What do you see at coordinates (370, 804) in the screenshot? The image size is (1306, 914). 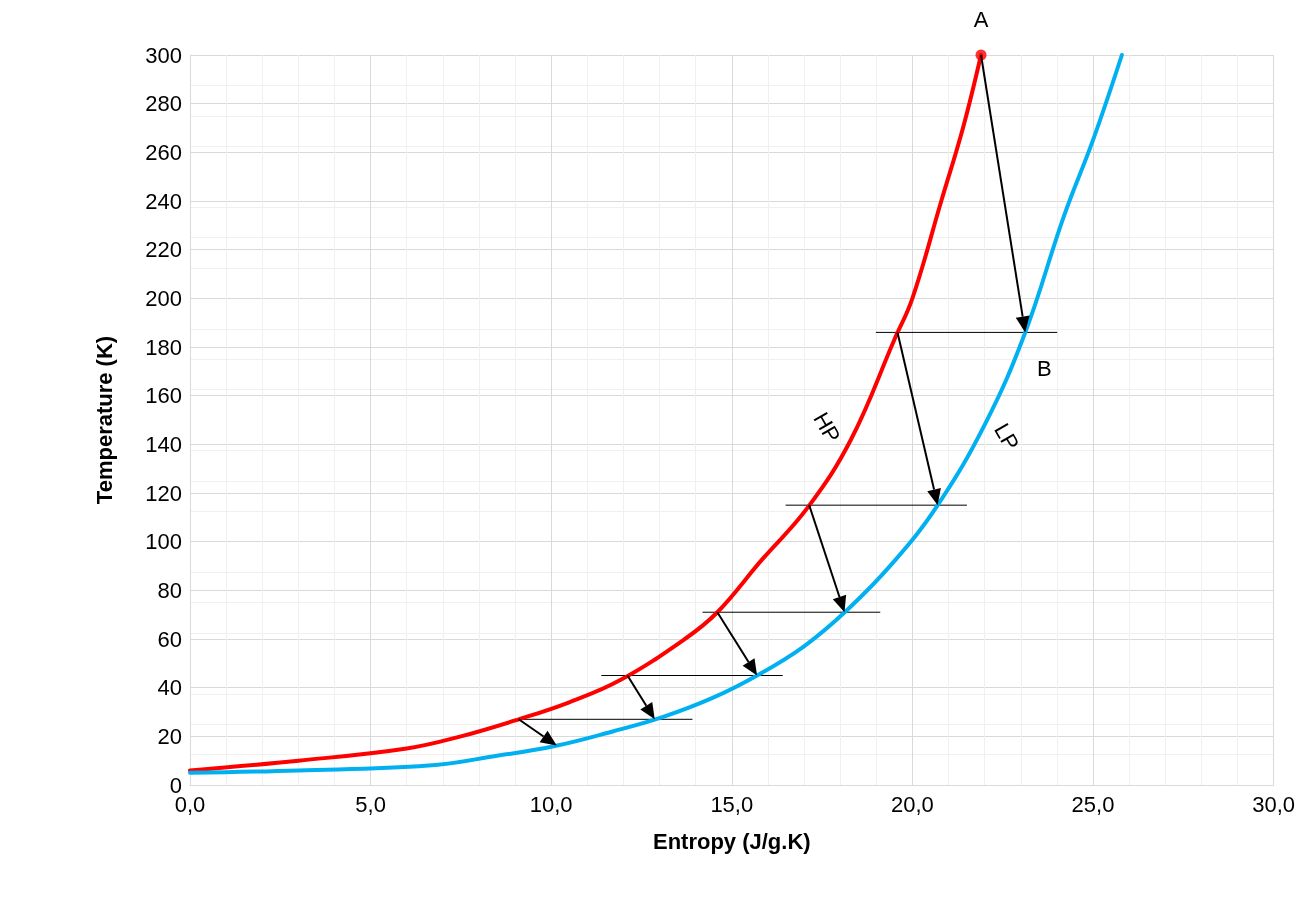 I see `x-tick-label: 5,0` at bounding box center [370, 804].